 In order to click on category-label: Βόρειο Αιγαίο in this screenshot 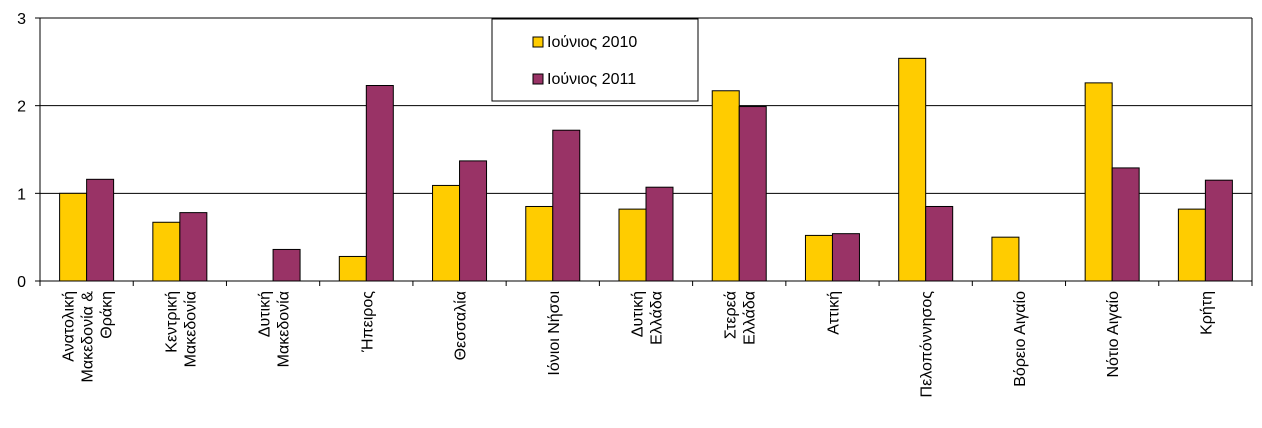, I will do `click(1020, 339)`.